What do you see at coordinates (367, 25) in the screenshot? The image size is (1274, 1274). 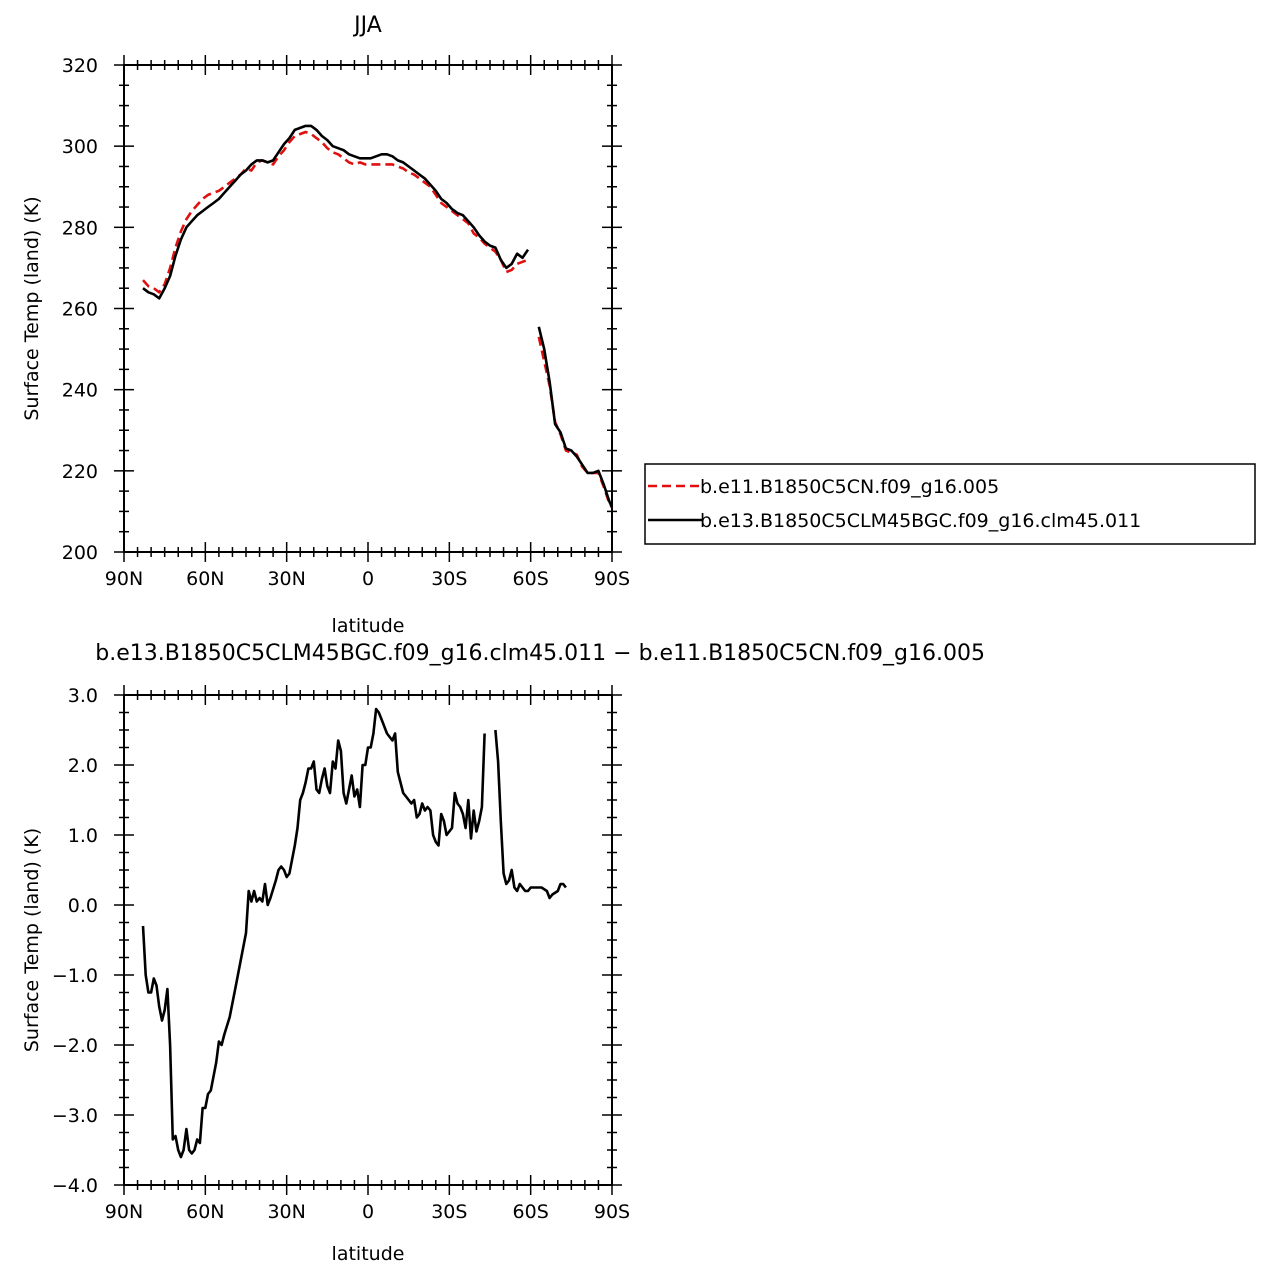 I see `top-chart-title: JJA` at bounding box center [367, 25].